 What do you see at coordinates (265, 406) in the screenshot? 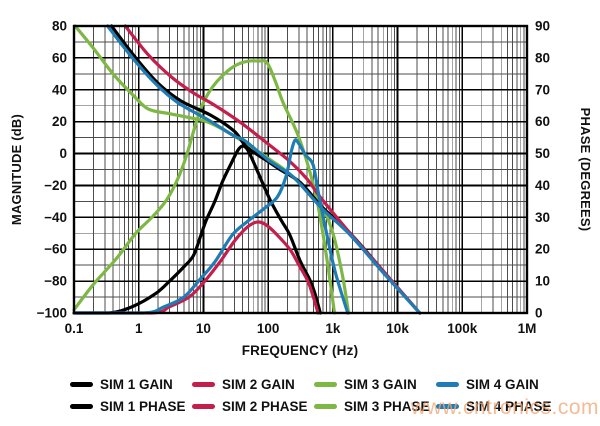
I see `legend-label: SIM 2 PHASE` at bounding box center [265, 406].